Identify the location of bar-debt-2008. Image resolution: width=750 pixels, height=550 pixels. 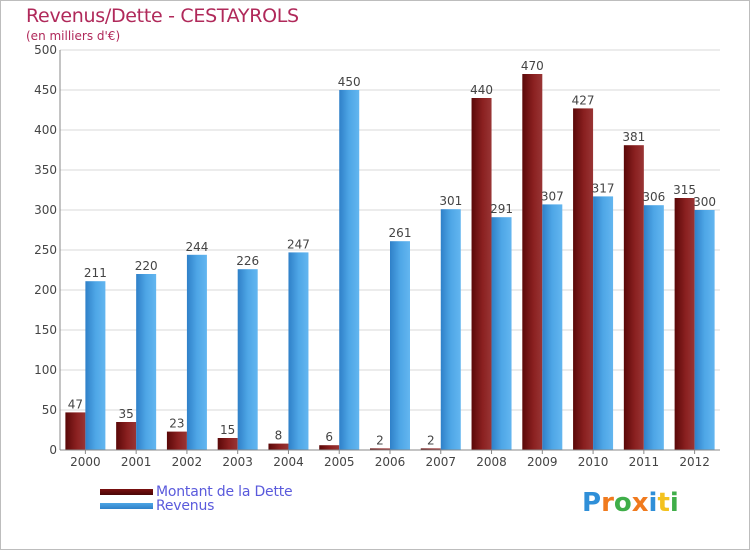
(481, 274).